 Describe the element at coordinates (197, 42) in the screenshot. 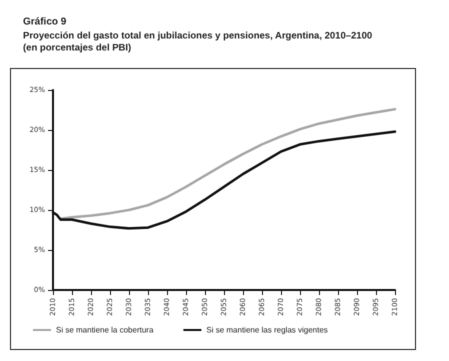

I see `chart-subtitle: Proyección del gasto total en jubilaciones y pensiones, Argentina, 2010–2100 (en porcentajes del PBI)` at that location.